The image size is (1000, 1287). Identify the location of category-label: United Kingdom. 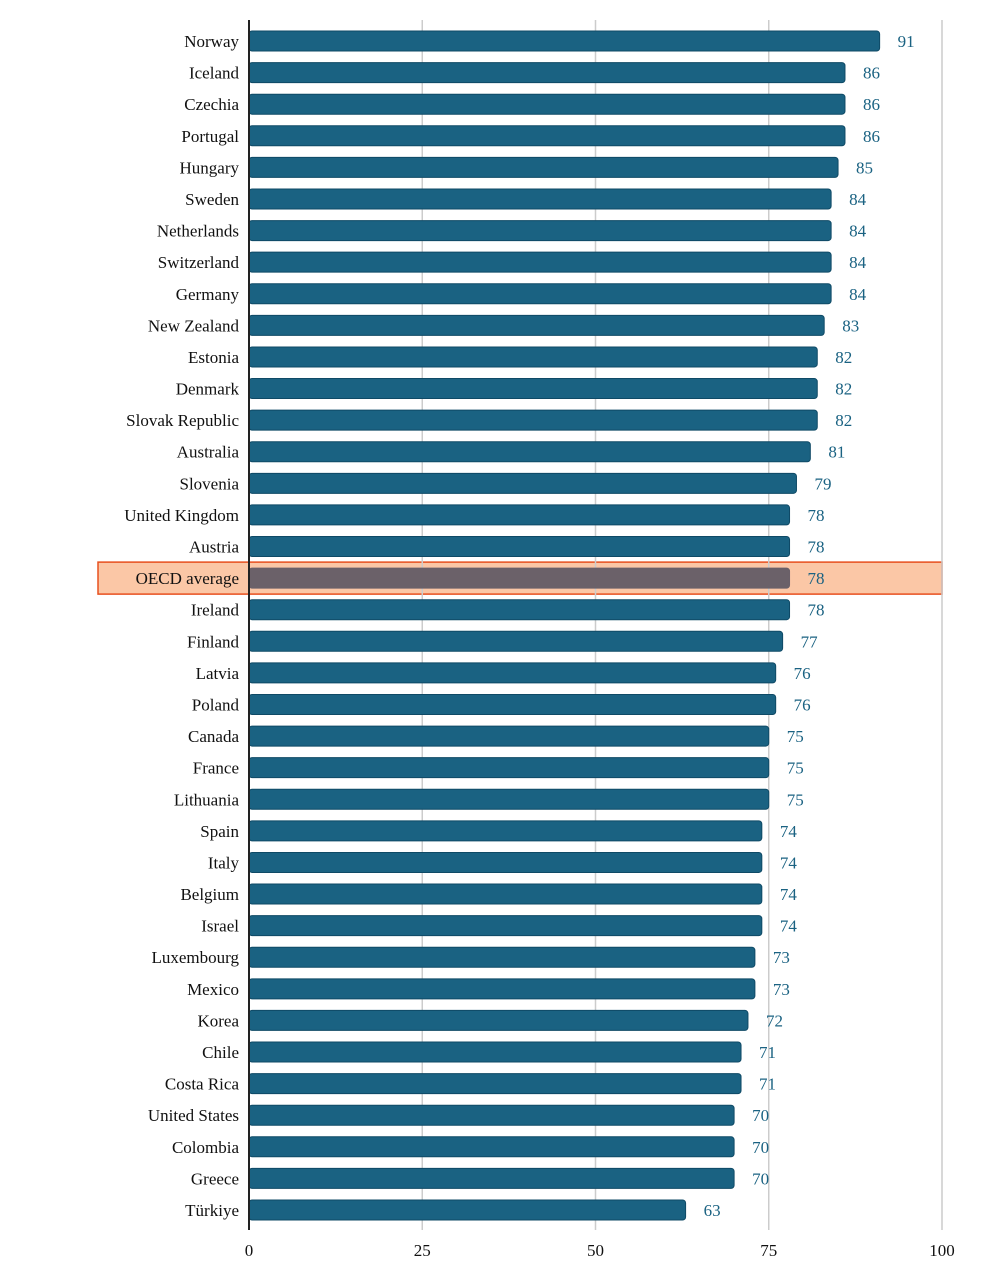
(181, 515).